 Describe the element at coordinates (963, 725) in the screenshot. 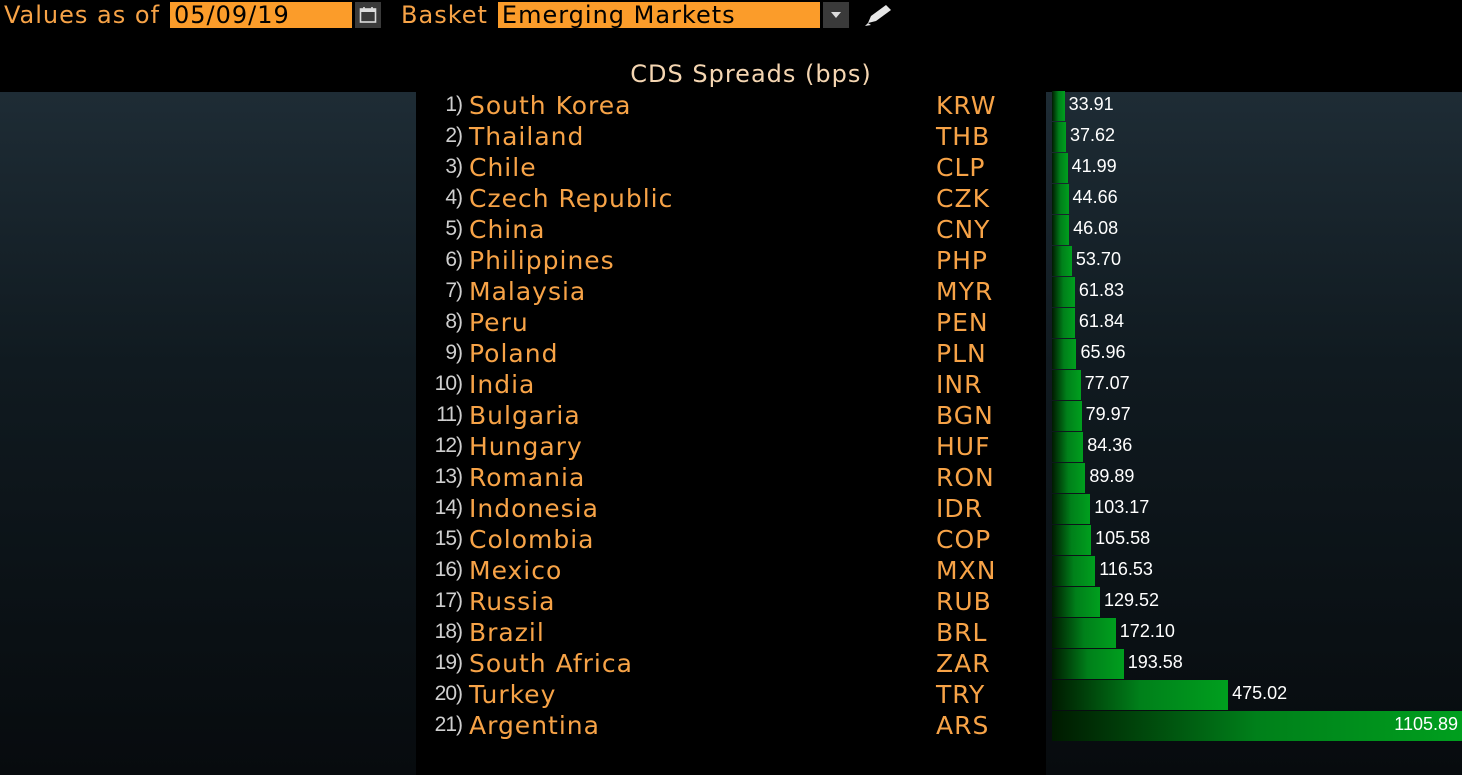

I see `currency-code: ARS` at that location.